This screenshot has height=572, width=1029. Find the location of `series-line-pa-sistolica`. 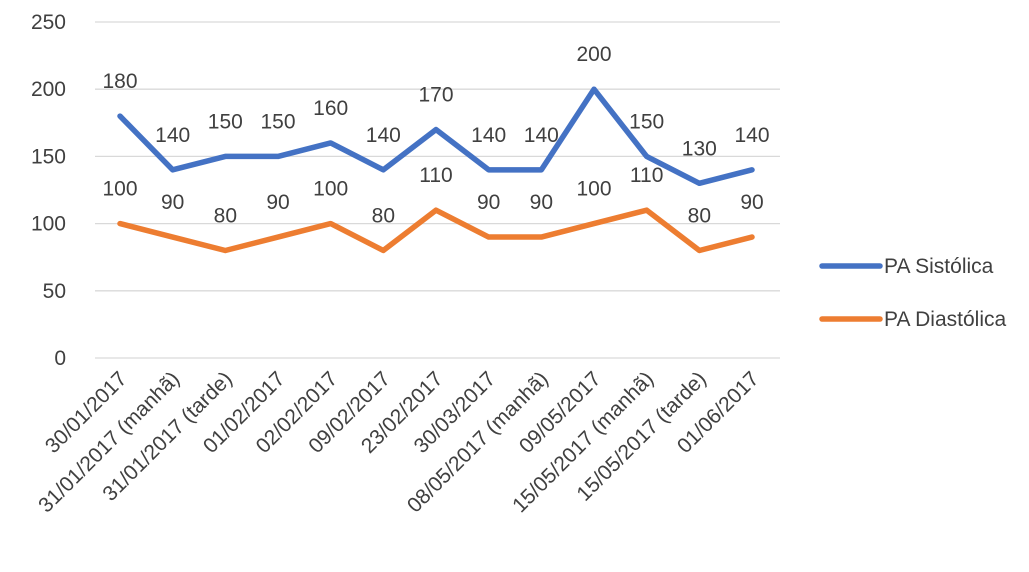

series-line-pa-sistolica is located at coordinates (436, 136).